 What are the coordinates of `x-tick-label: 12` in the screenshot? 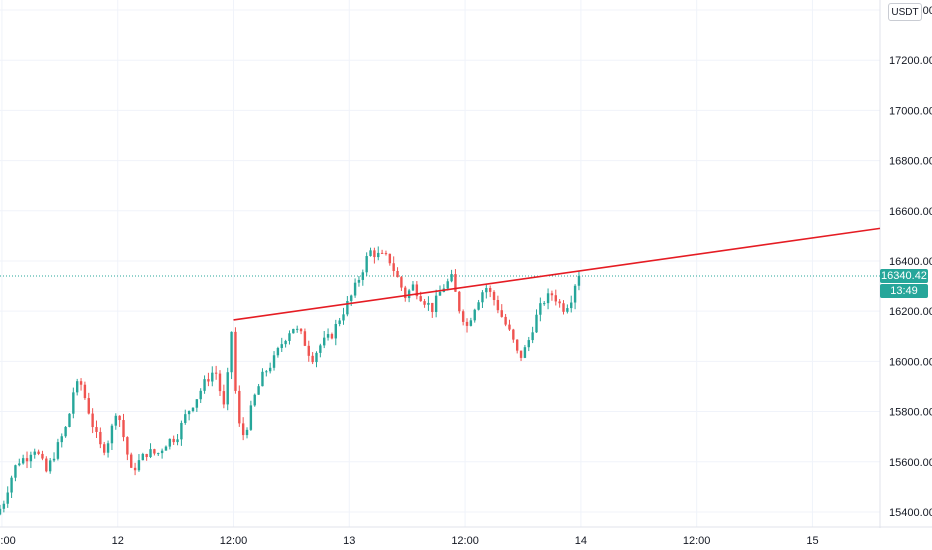 It's located at (118, 541).